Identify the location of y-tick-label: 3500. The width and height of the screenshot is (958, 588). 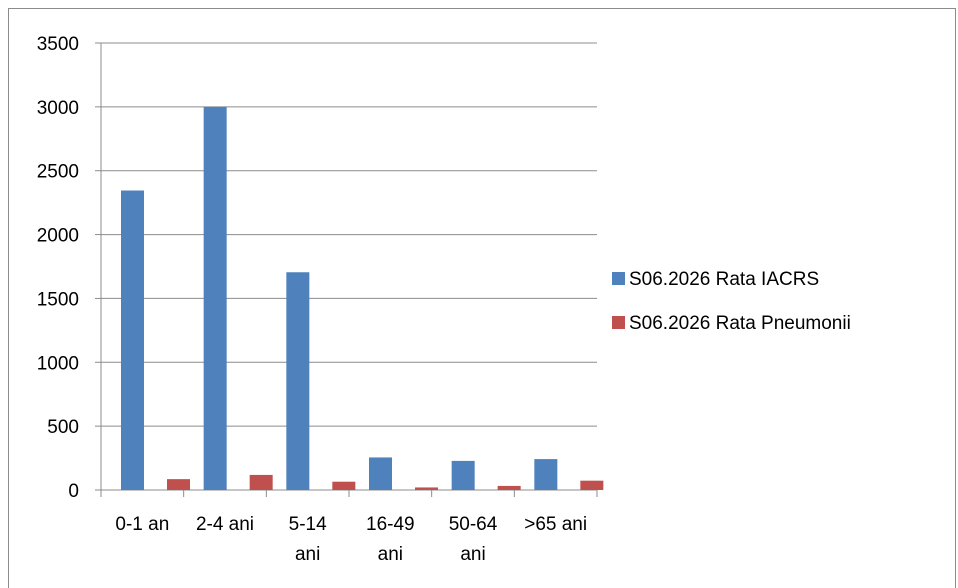
(58, 44).